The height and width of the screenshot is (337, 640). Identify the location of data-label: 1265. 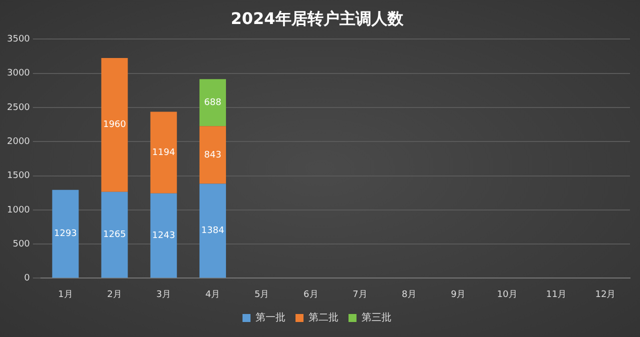
(114, 235).